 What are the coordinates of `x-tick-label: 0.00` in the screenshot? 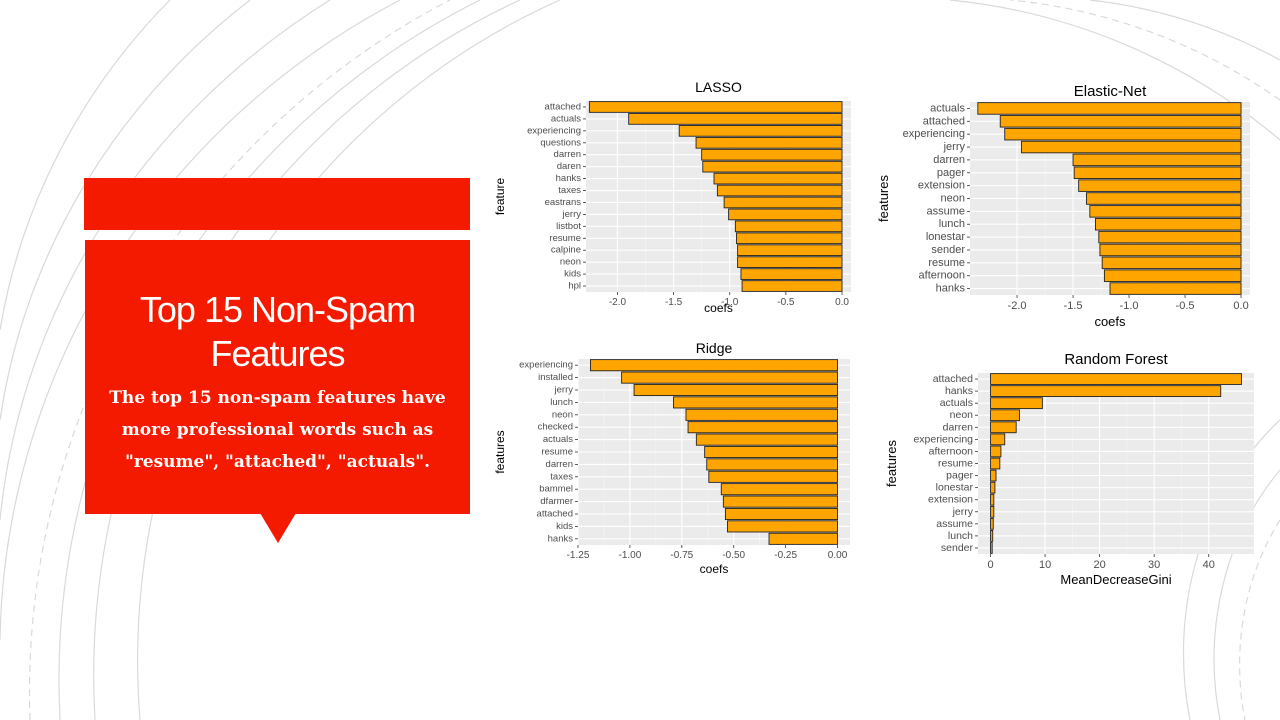 It's located at (838, 555).